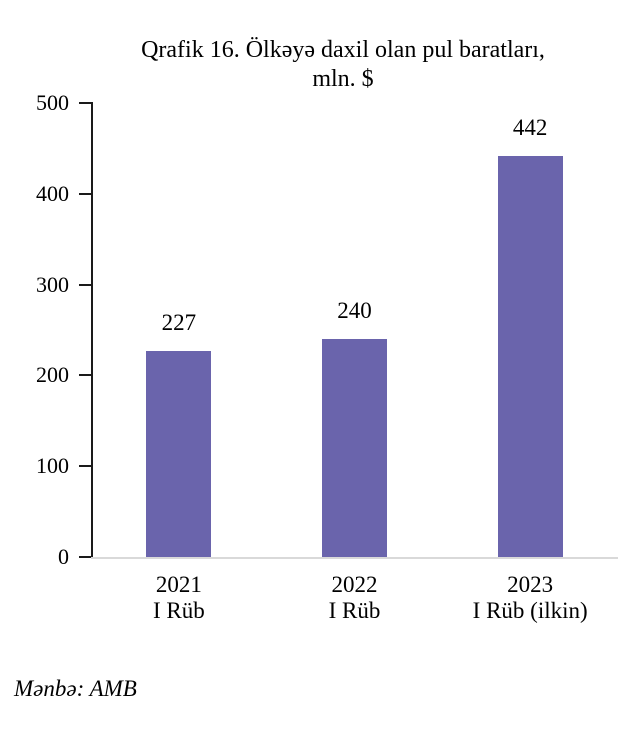 The image size is (620, 734). What do you see at coordinates (530, 127) in the screenshot?
I see `bar-value-label: 442` at bounding box center [530, 127].